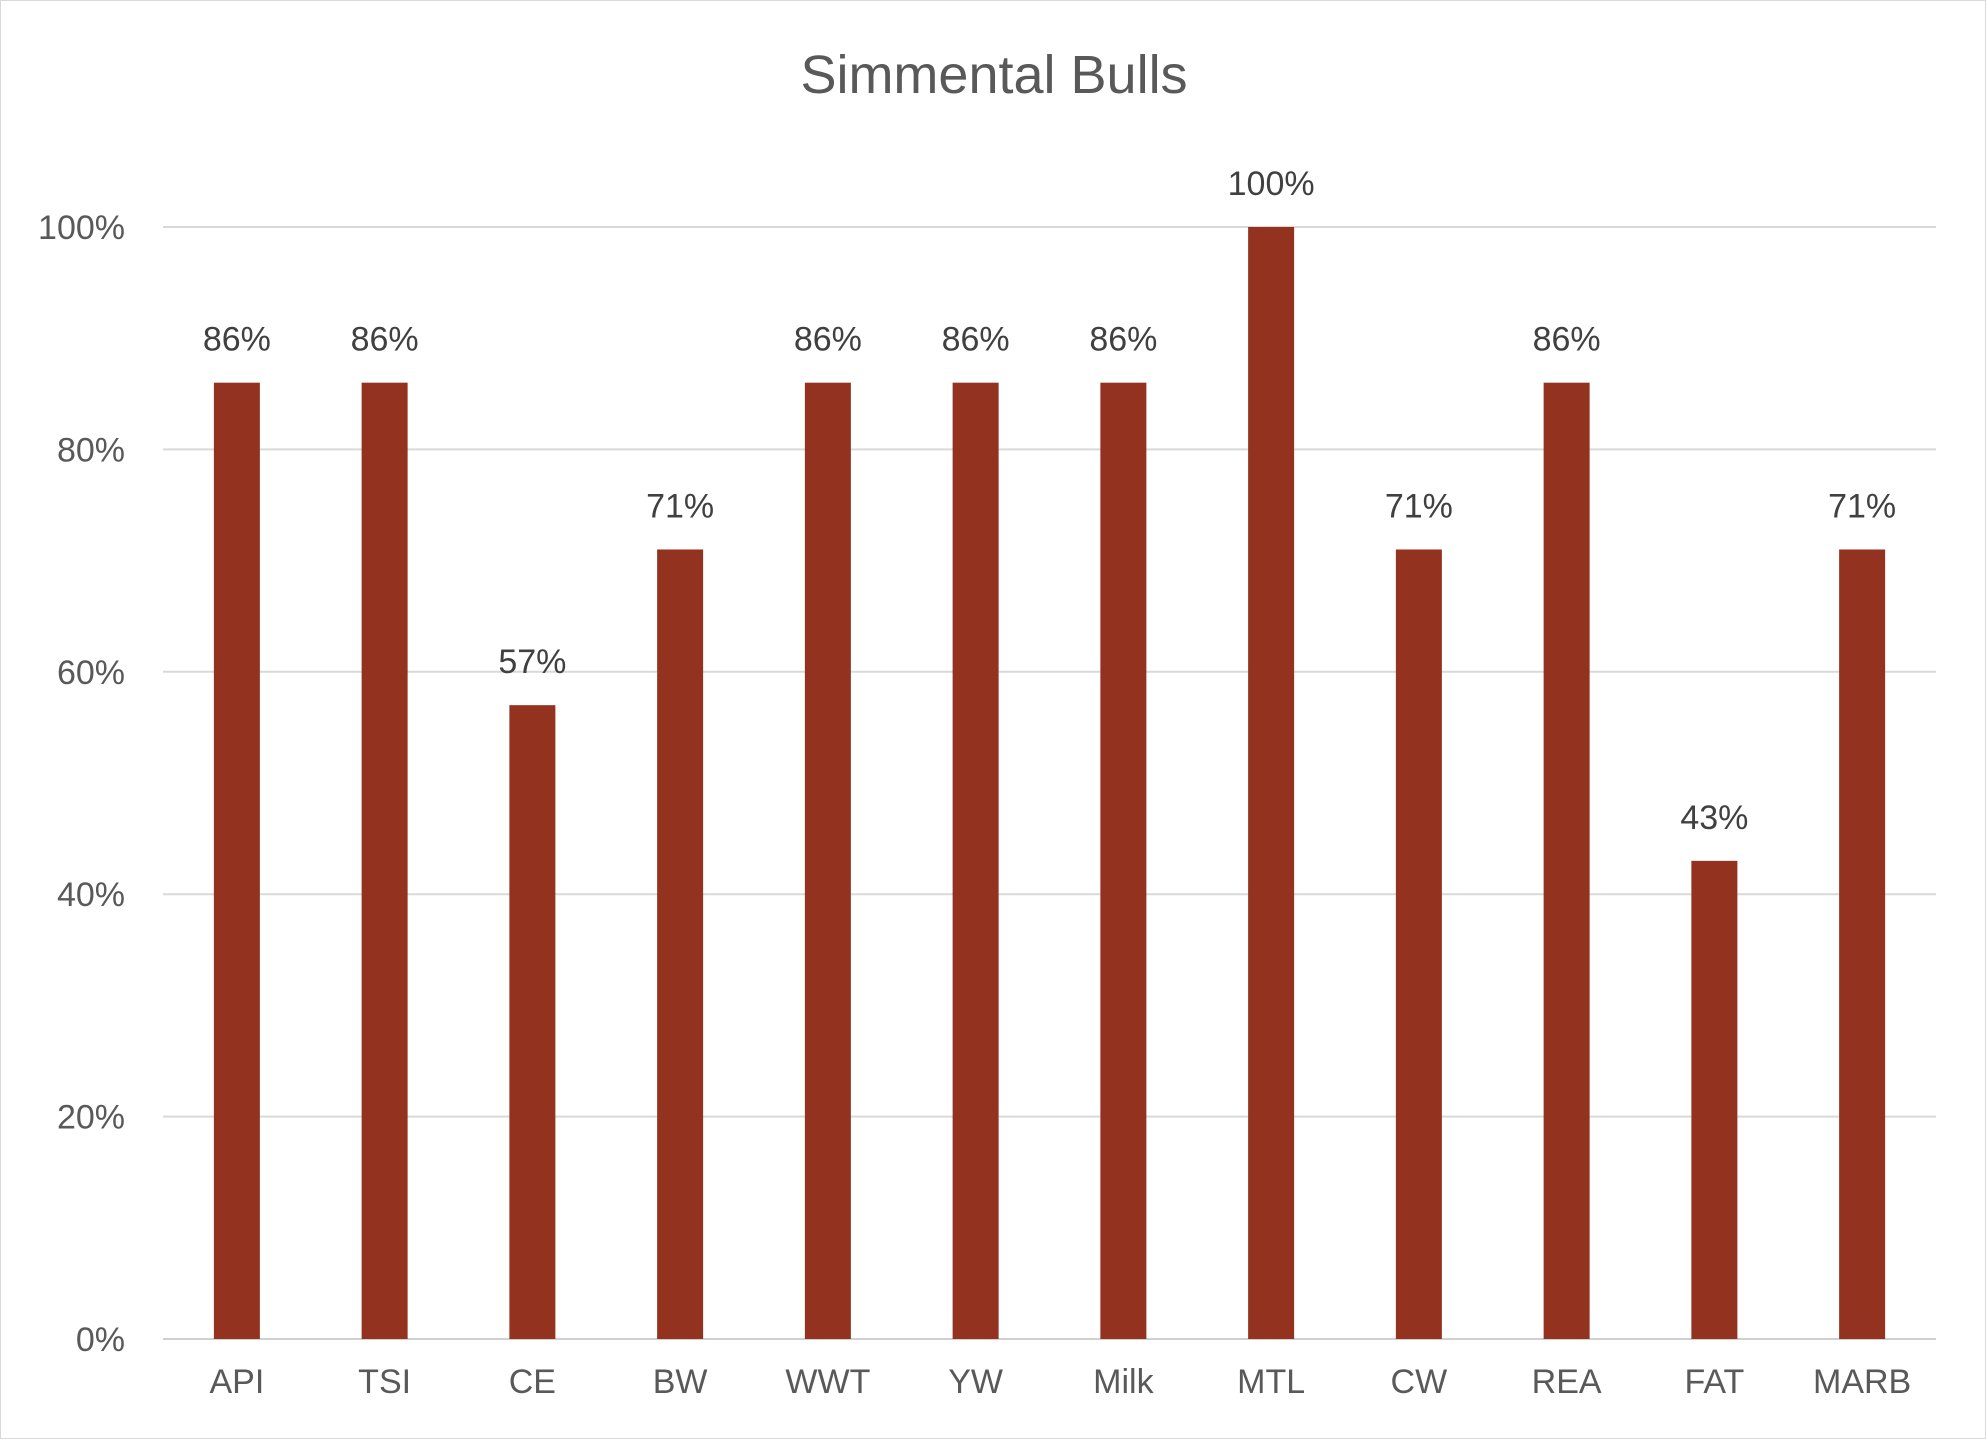 The image size is (1986, 1440). I want to click on bar-fat, so click(1714, 1099).